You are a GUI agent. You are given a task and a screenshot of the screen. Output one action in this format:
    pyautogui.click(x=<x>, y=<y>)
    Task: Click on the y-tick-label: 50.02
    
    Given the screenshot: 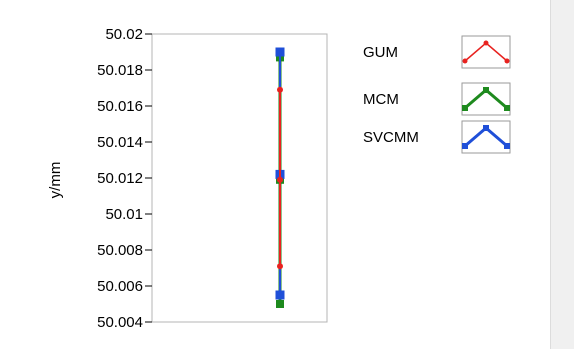 What is the action you would take?
    pyautogui.click(x=124, y=34)
    